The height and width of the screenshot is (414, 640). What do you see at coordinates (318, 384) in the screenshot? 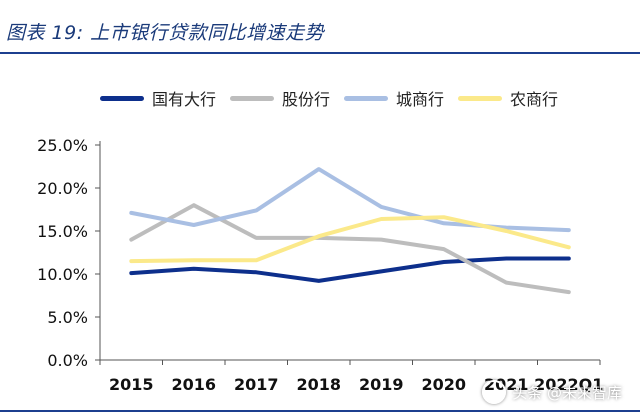
I see `x-tick-label: 2018` at bounding box center [318, 384].